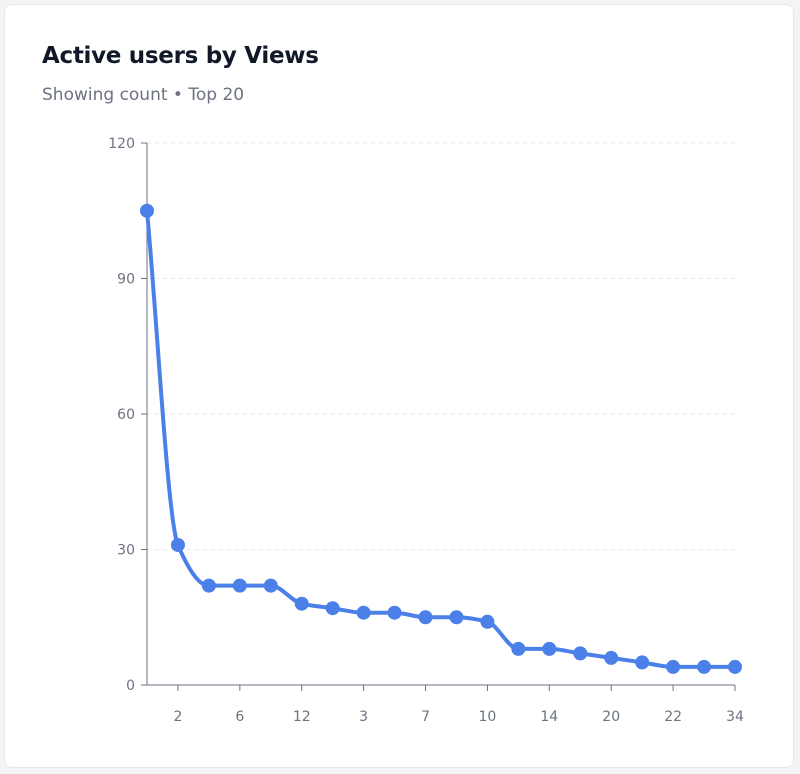 The image size is (800, 774). What do you see at coordinates (488, 717) in the screenshot?
I see `x-tick-label: 10` at bounding box center [488, 717].